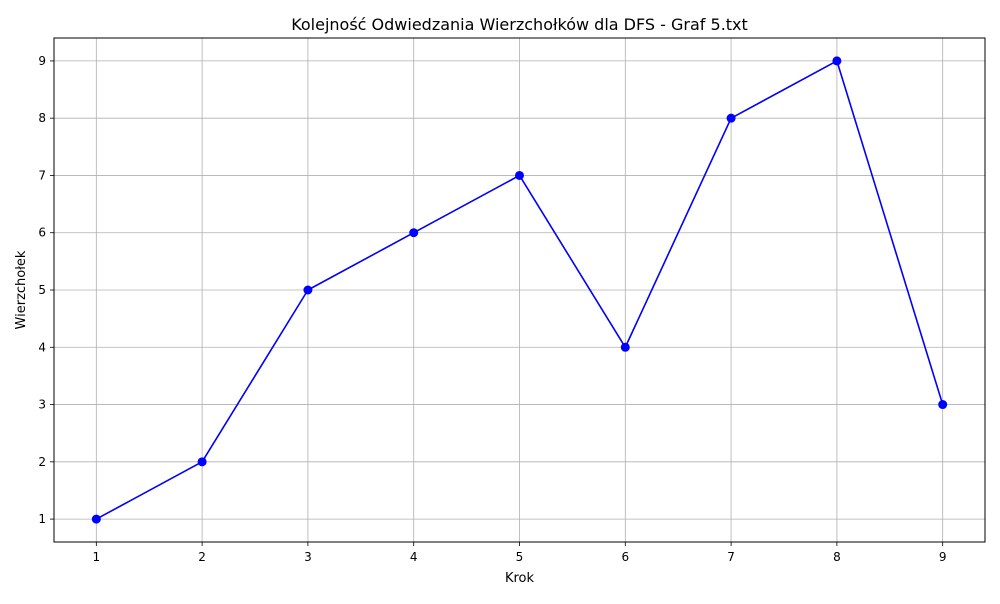  I want to click on y-tick-label: 3, so click(42, 405).